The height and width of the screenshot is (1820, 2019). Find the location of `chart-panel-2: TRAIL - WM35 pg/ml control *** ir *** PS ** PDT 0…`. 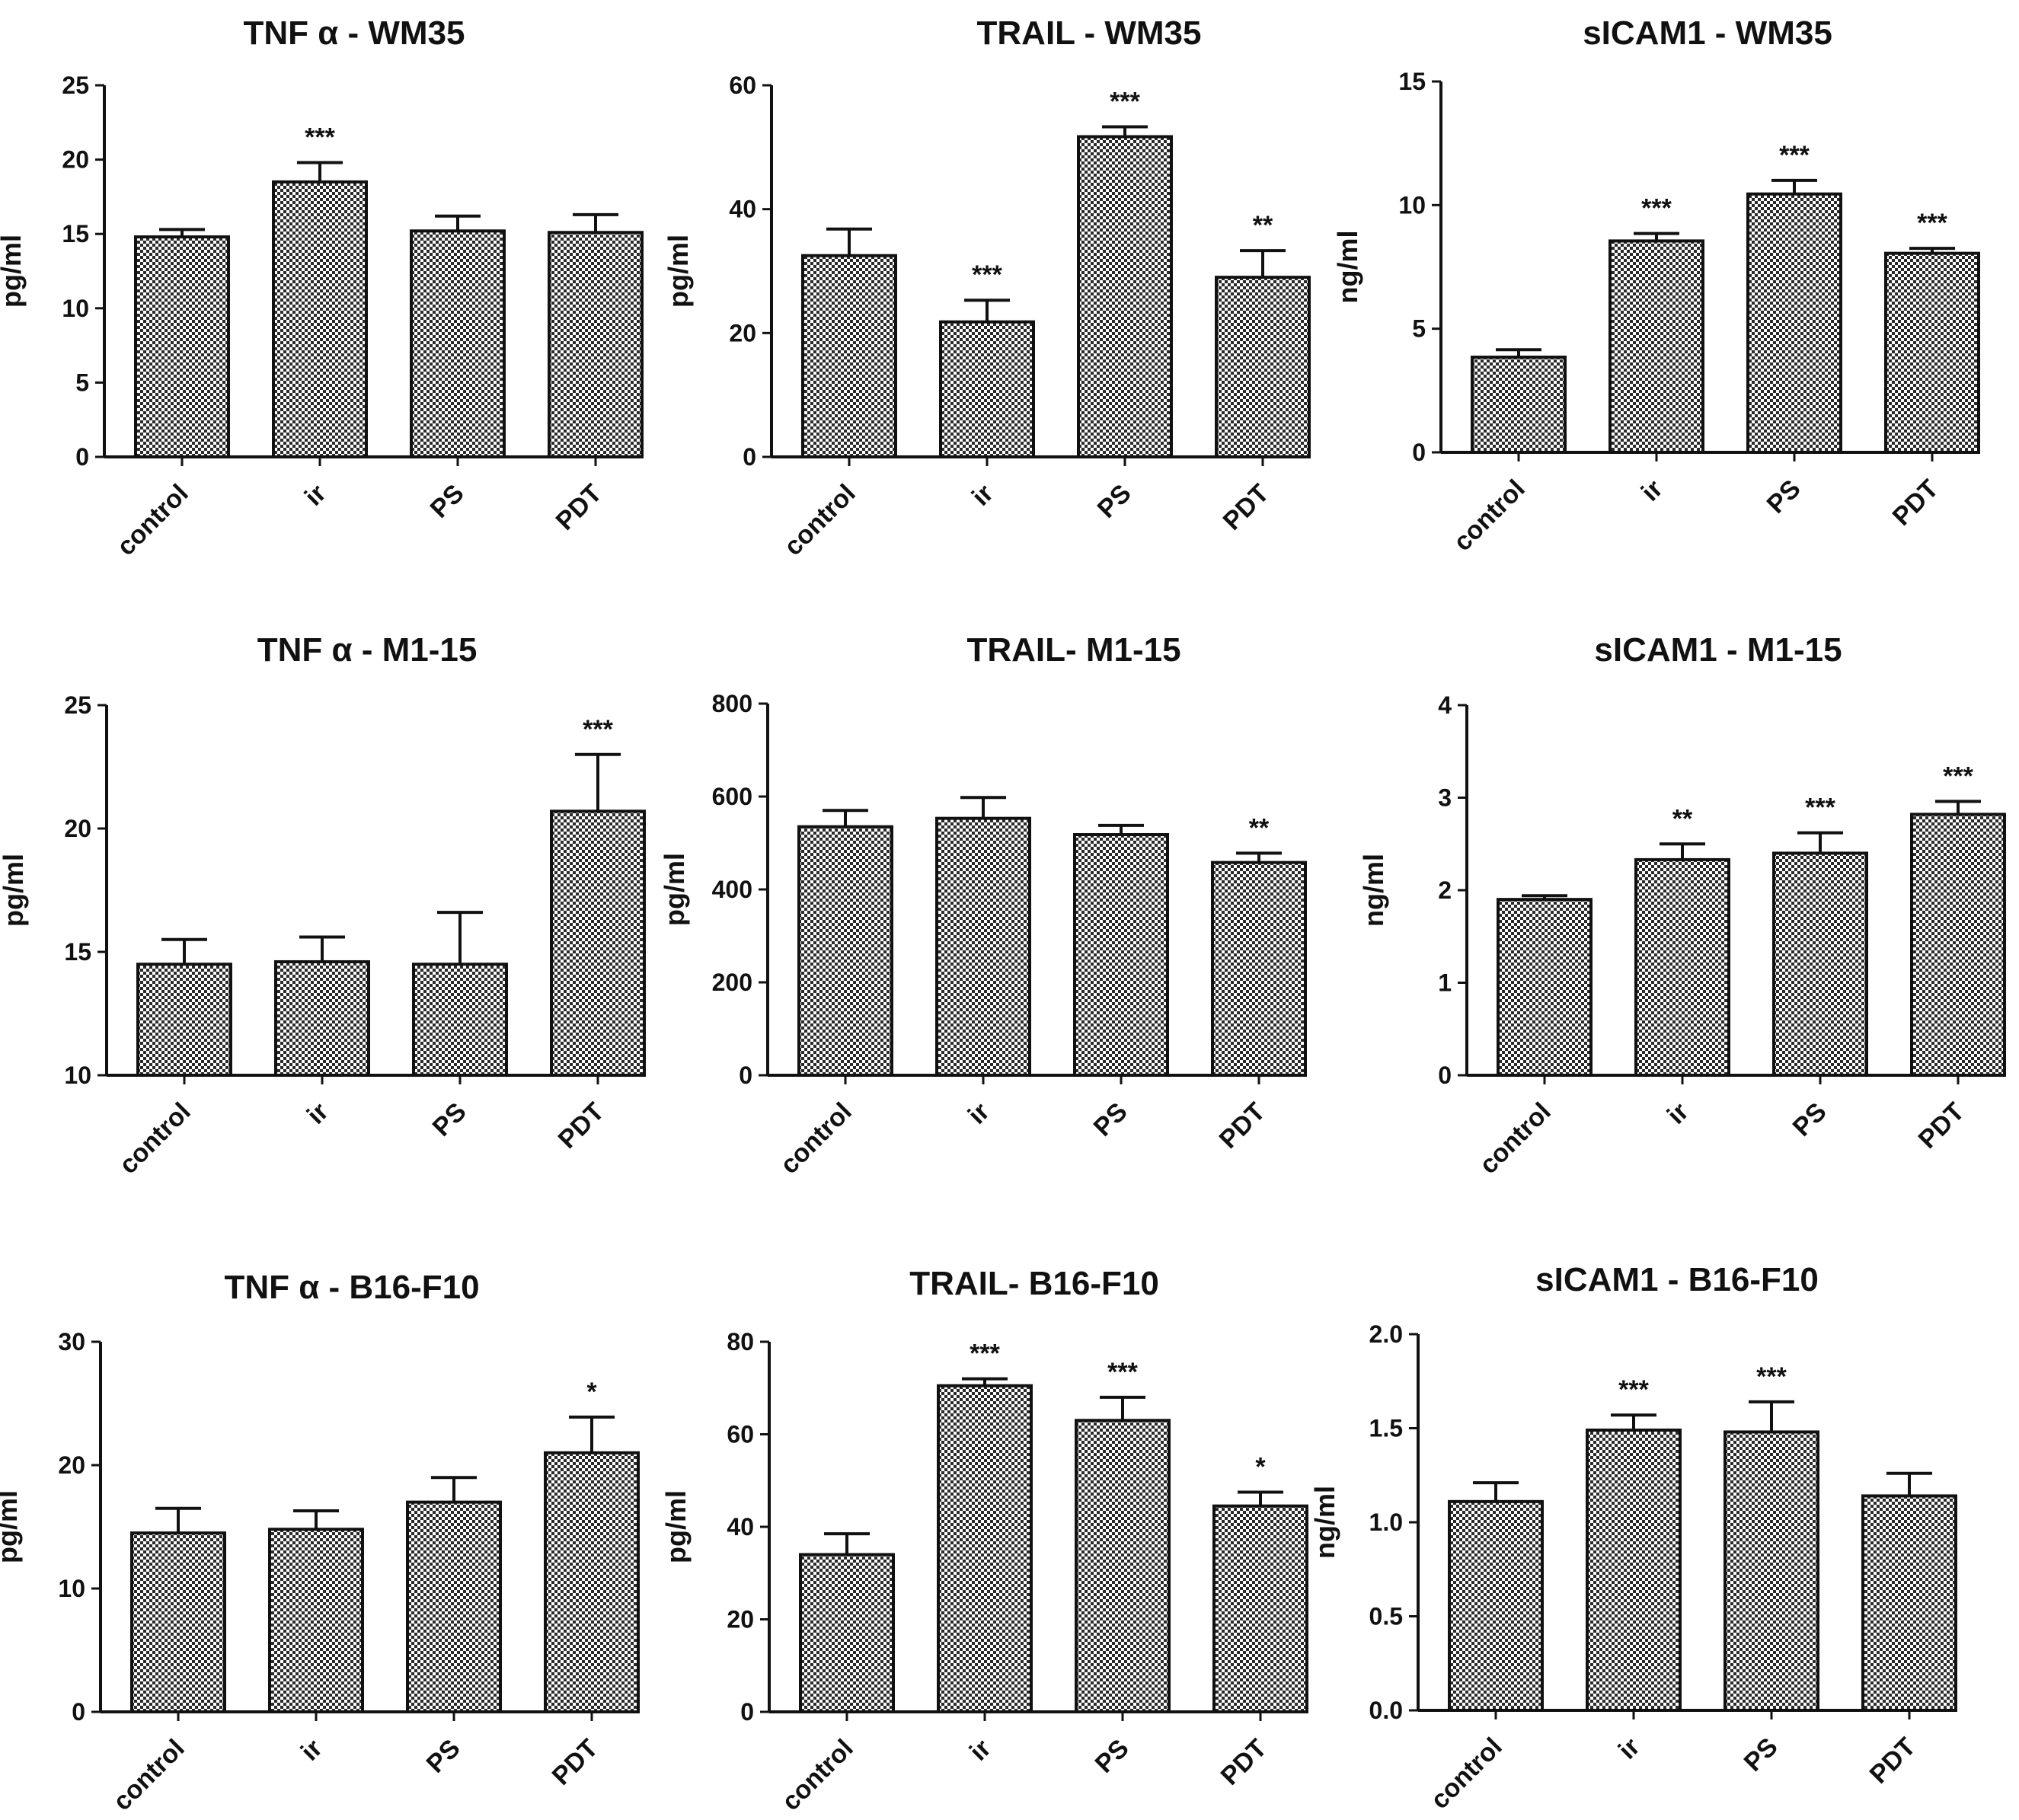

chart-panel-2: TRAIL - WM35 pg/ml control *** ir *** PS ** PDT 0… is located at coordinates (987, 287).